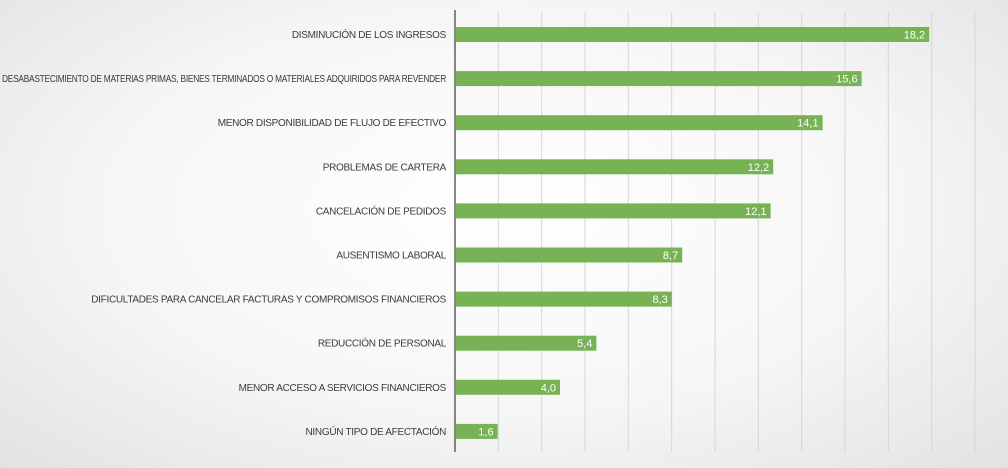  Describe the element at coordinates (485, 432) in the screenshot. I see `value-label: 1,6` at that location.